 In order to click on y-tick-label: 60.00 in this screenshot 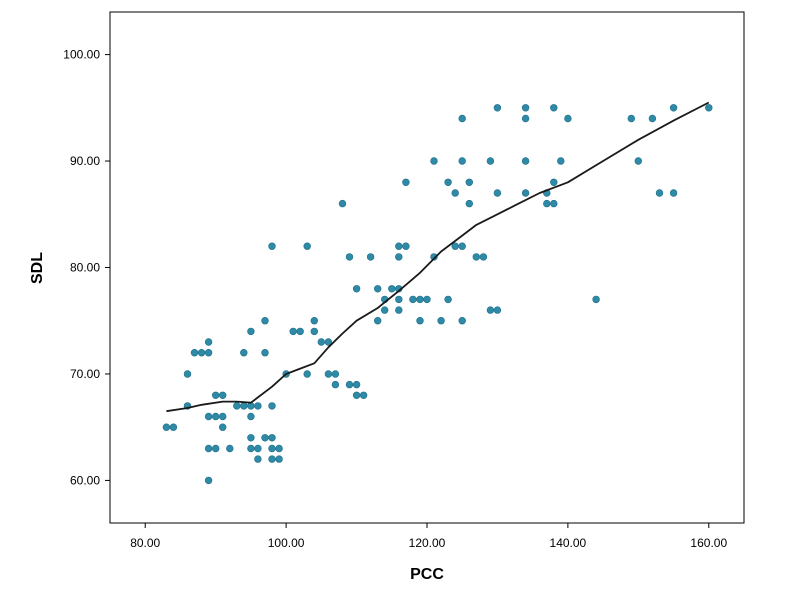, I will do `click(85, 480)`.